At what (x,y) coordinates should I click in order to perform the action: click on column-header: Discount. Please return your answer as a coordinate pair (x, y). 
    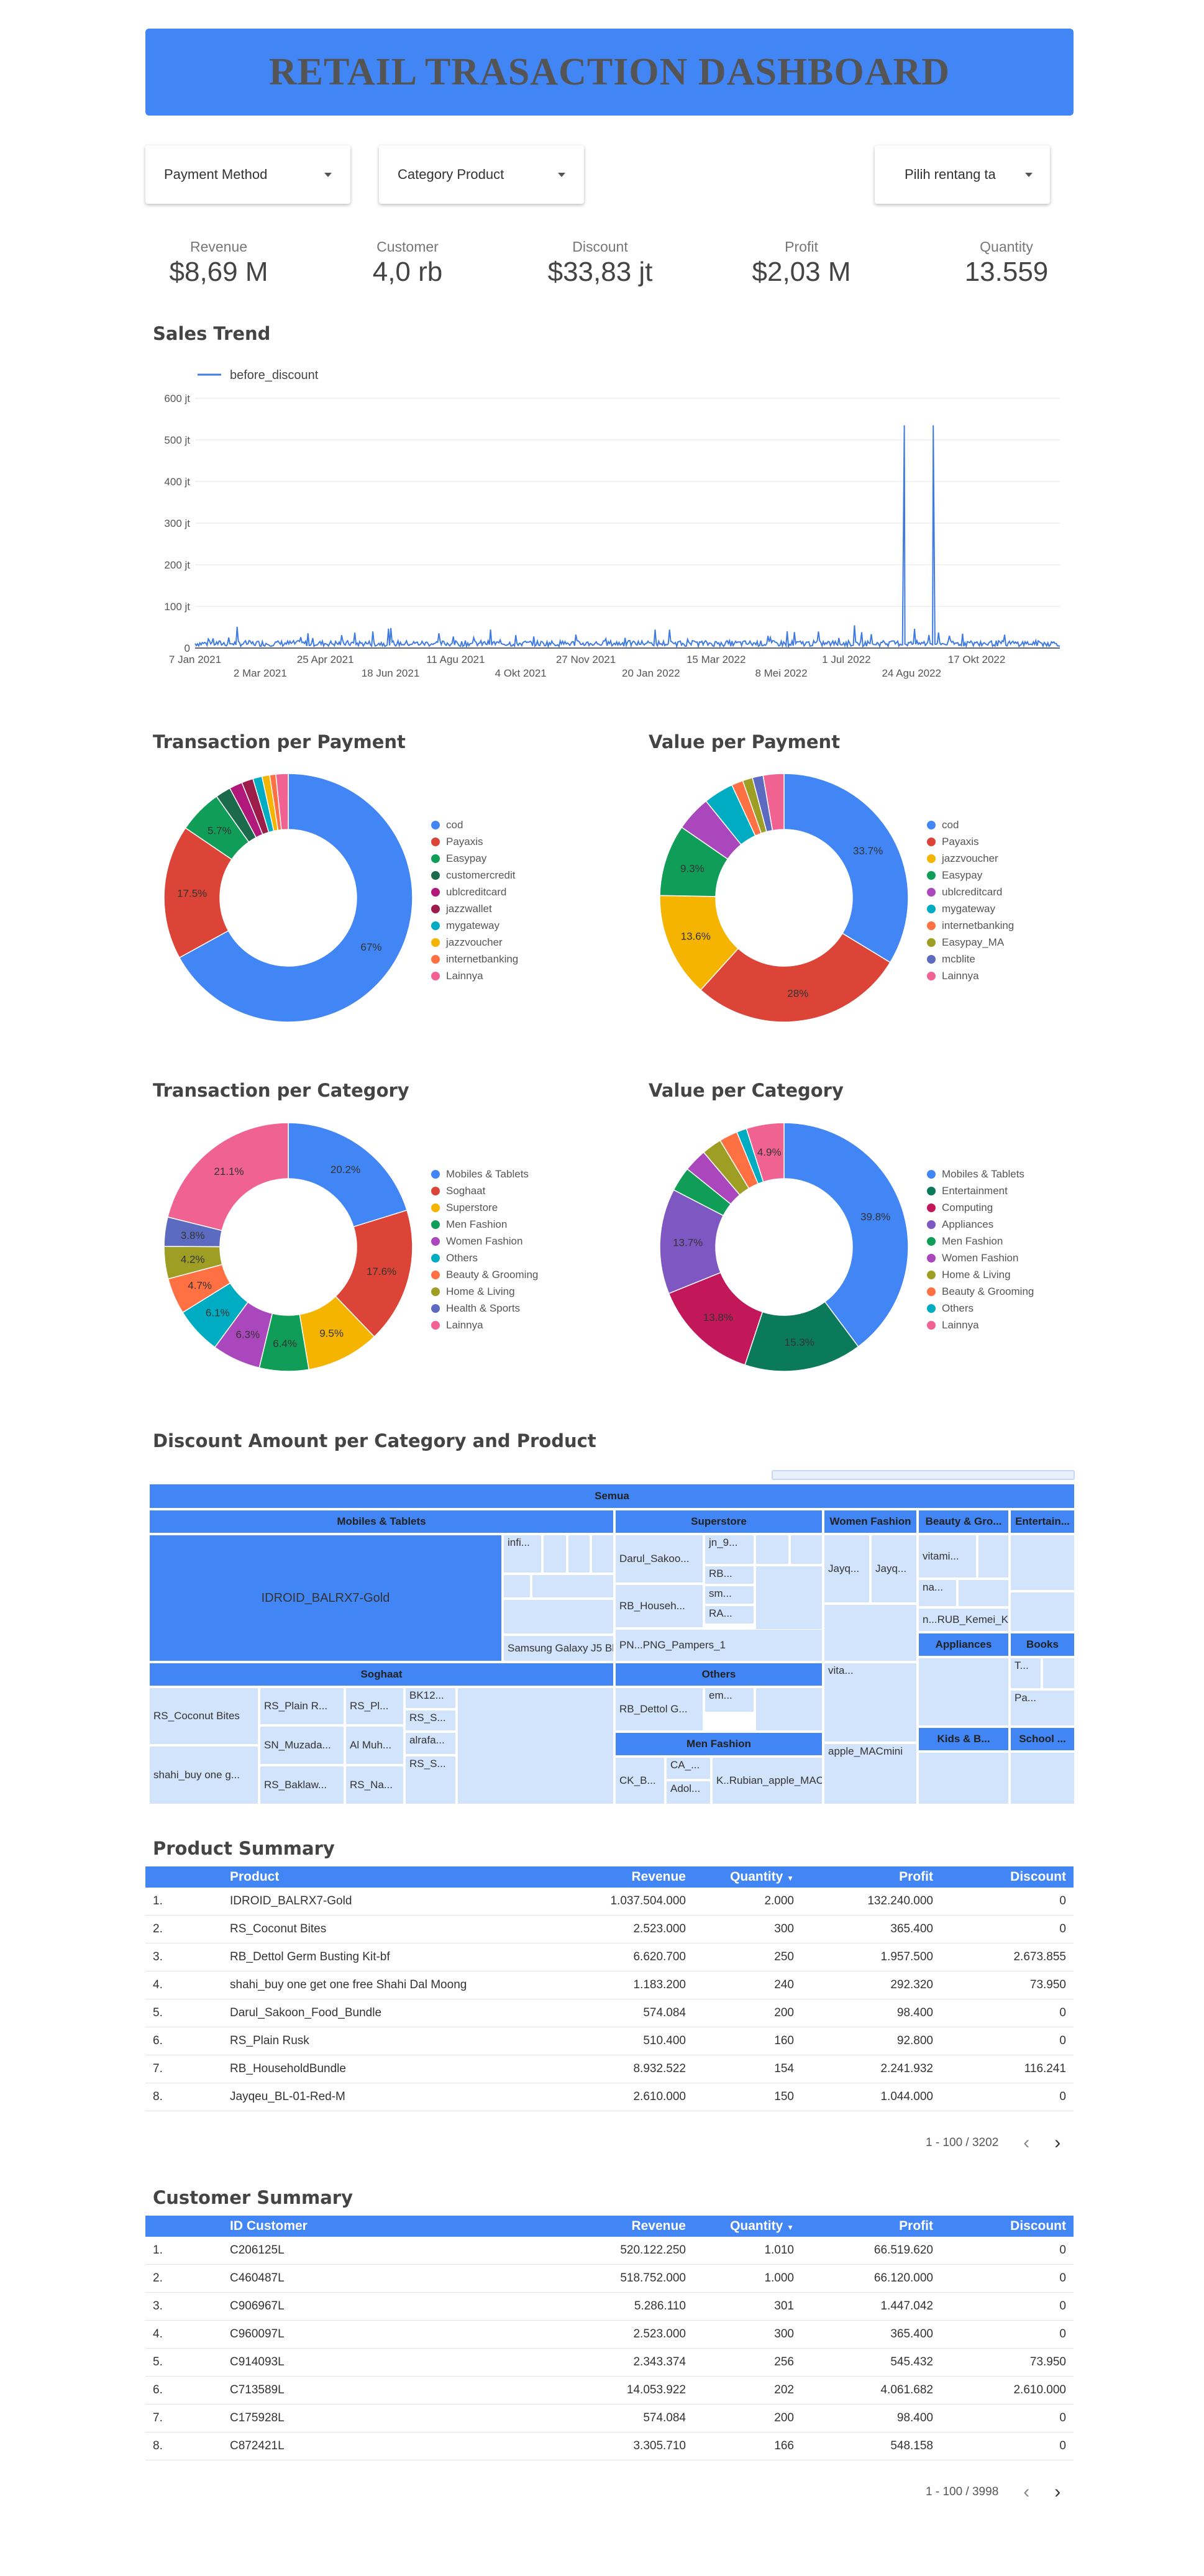
    Looking at the image, I should click on (1007, 1877).